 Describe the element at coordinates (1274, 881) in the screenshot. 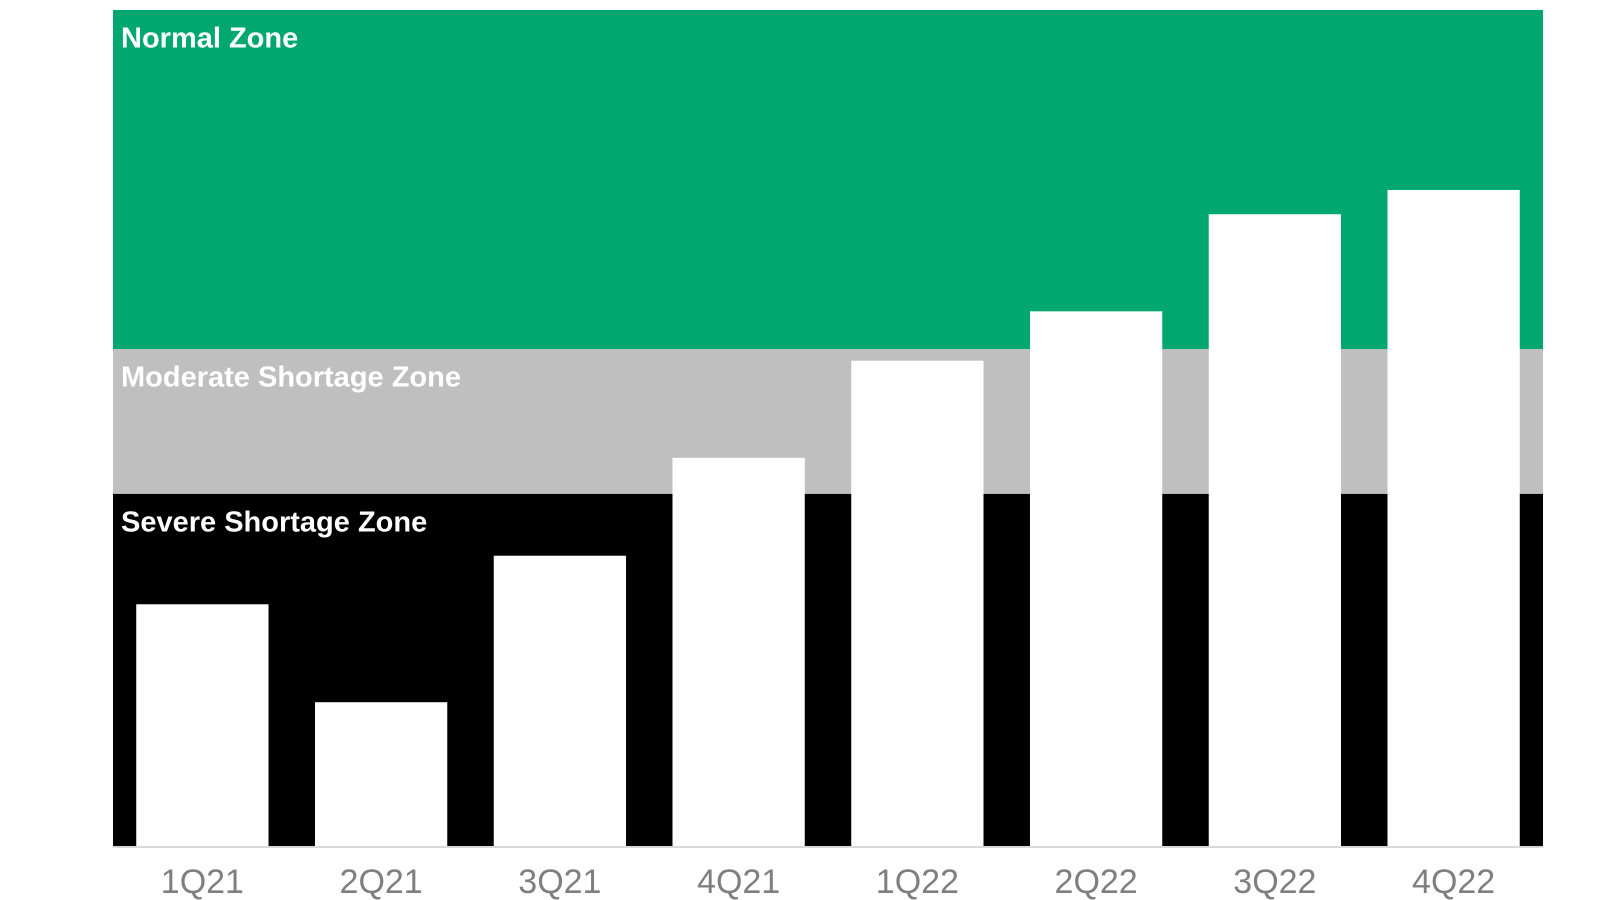

I see `x-tick-label: 3Q22` at that location.